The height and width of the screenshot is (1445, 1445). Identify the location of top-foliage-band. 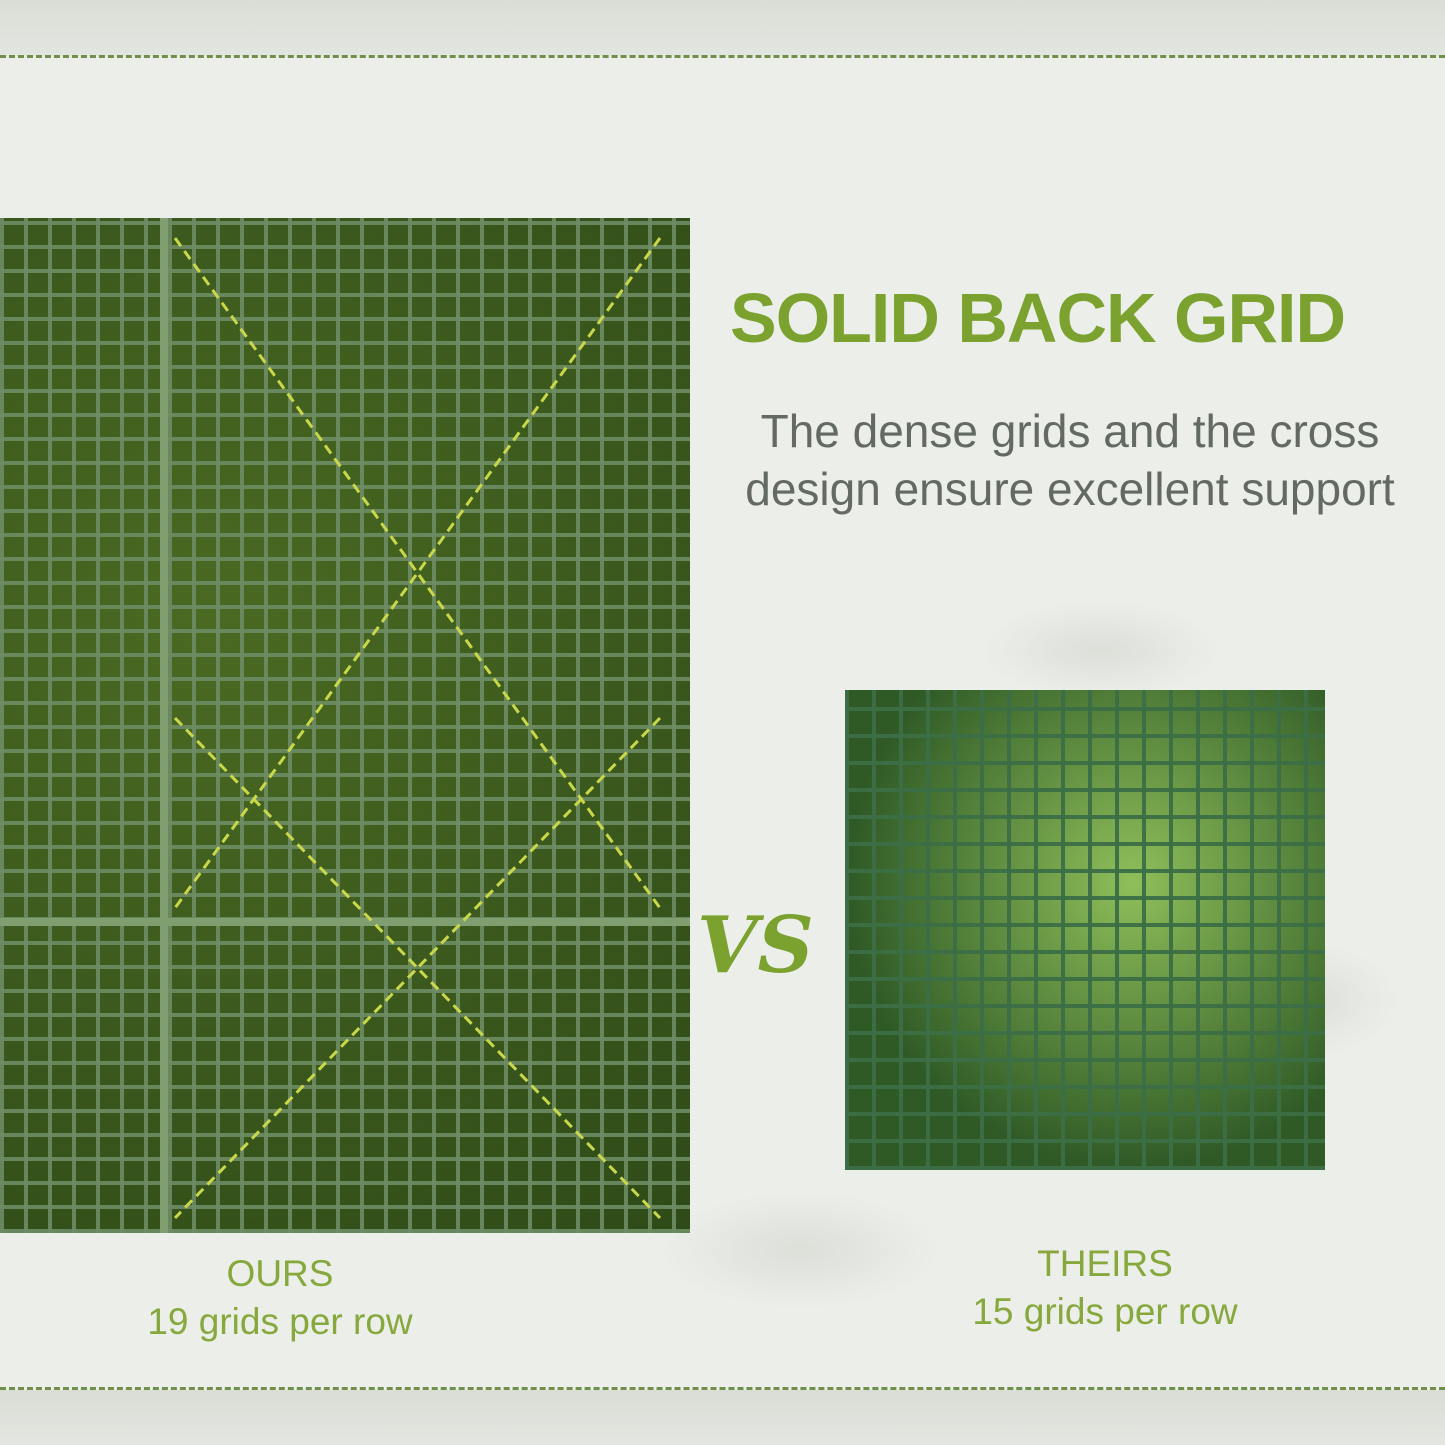
(722, 28).